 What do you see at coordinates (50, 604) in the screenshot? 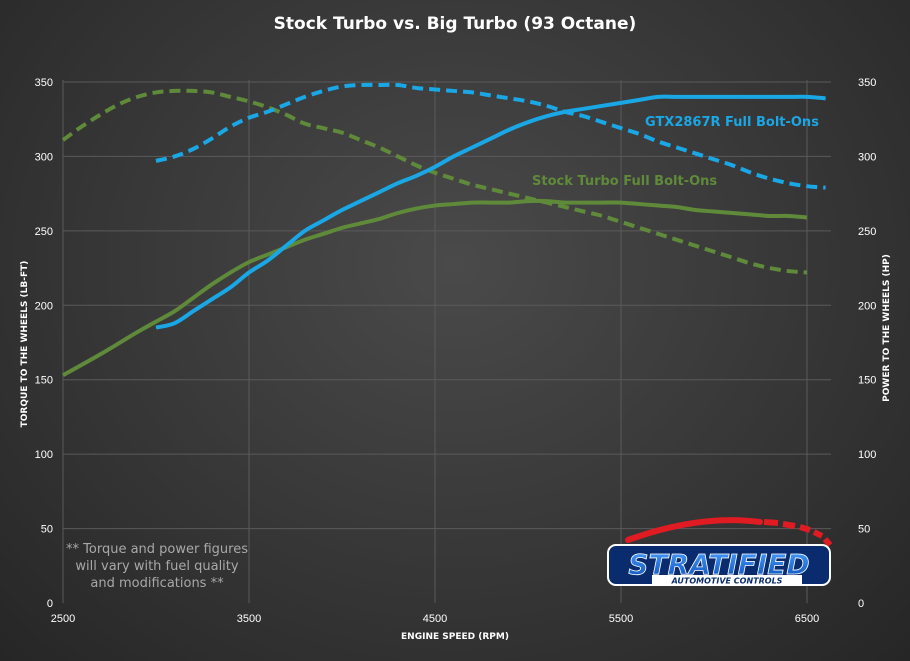
I see `left-y-tick-label: 0` at bounding box center [50, 604].